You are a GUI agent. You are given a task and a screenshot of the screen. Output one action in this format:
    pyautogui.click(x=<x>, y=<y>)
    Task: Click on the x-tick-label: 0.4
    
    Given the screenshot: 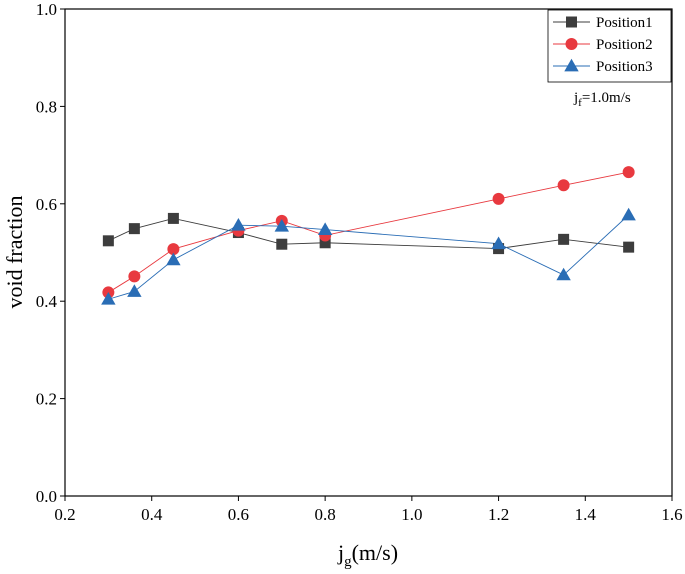 What is the action you would take?
    pyautogui.click(x=152, y=514)
    